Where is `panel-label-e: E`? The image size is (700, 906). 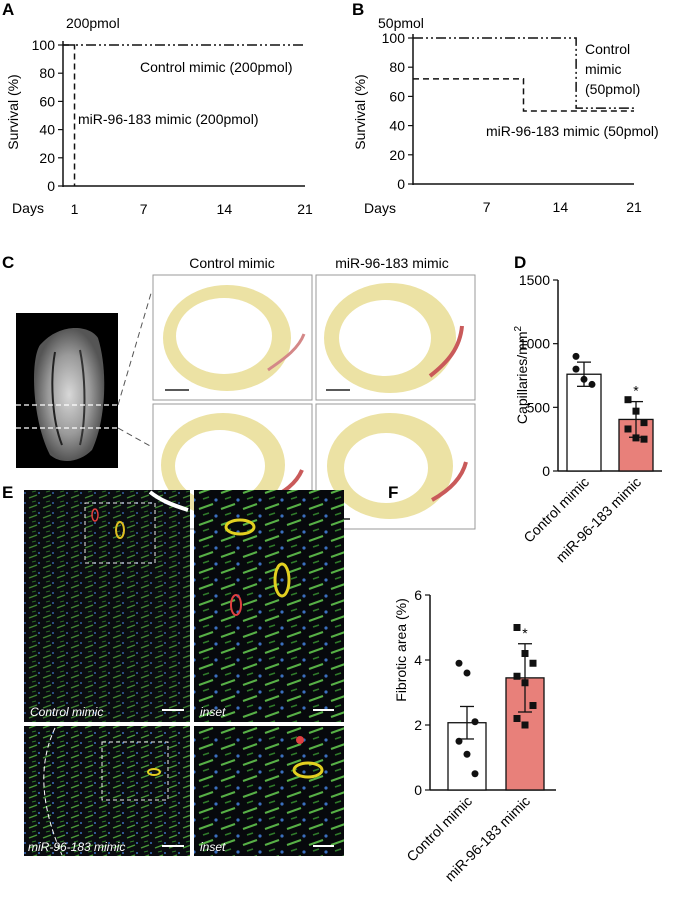
panel-label-e: E is located at coordinates (7, 492).